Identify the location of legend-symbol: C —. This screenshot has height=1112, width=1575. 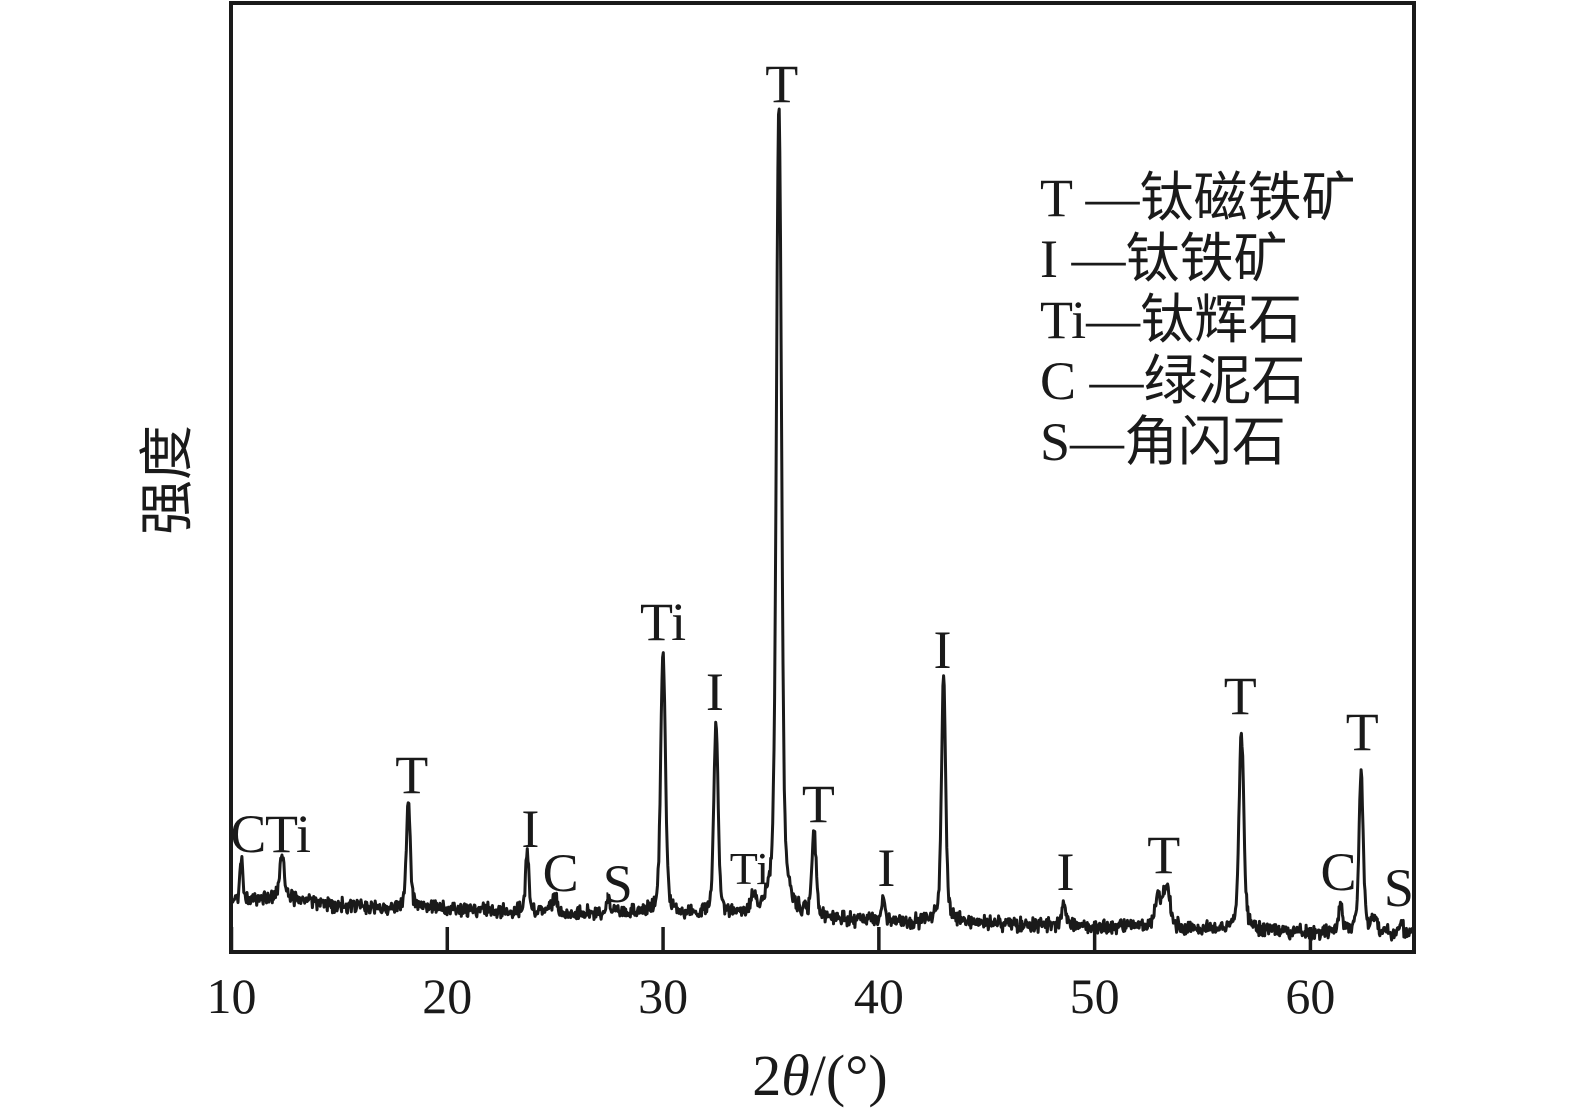
(1092, 381).